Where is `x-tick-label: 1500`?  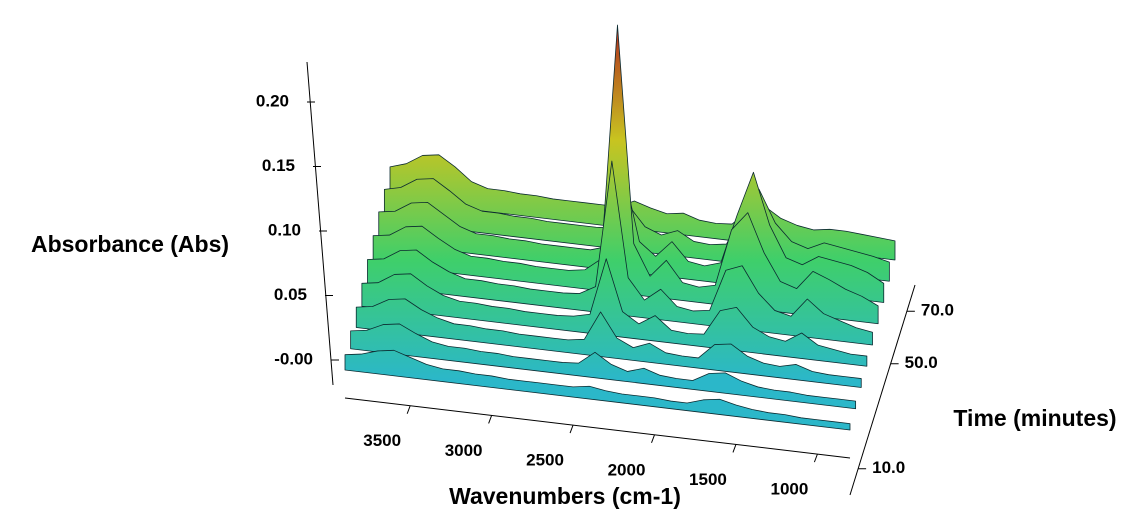 x-tick-label: 1500 is located at coordinates (708, 479).